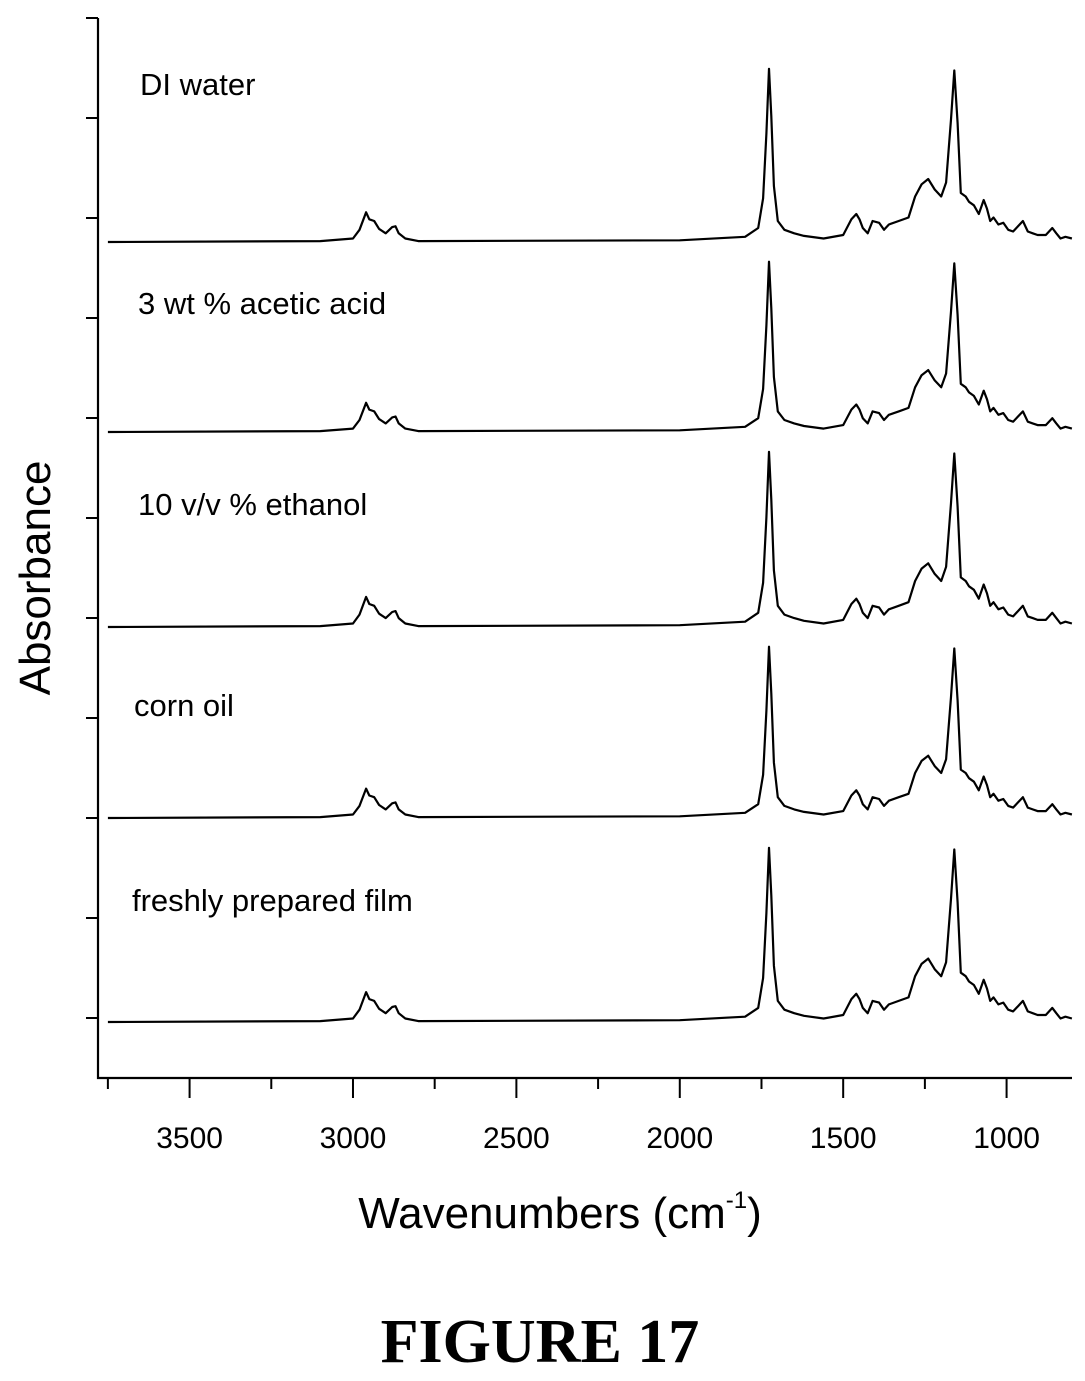  I want to click on x-axis-label-main: Wavenumbers (cm, so click(542, 1213).